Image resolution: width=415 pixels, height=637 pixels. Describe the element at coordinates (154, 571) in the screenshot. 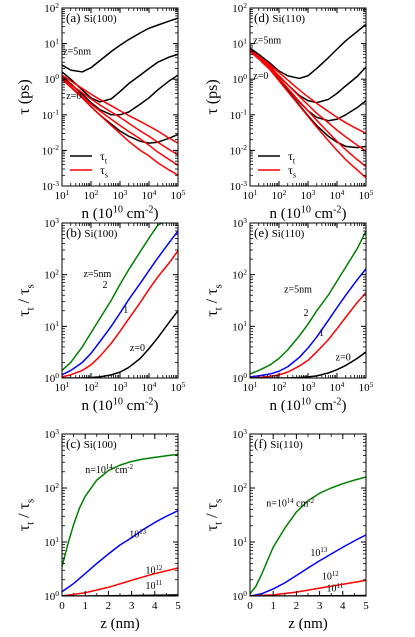

I see `curve-annotation: 1012​` at that location.